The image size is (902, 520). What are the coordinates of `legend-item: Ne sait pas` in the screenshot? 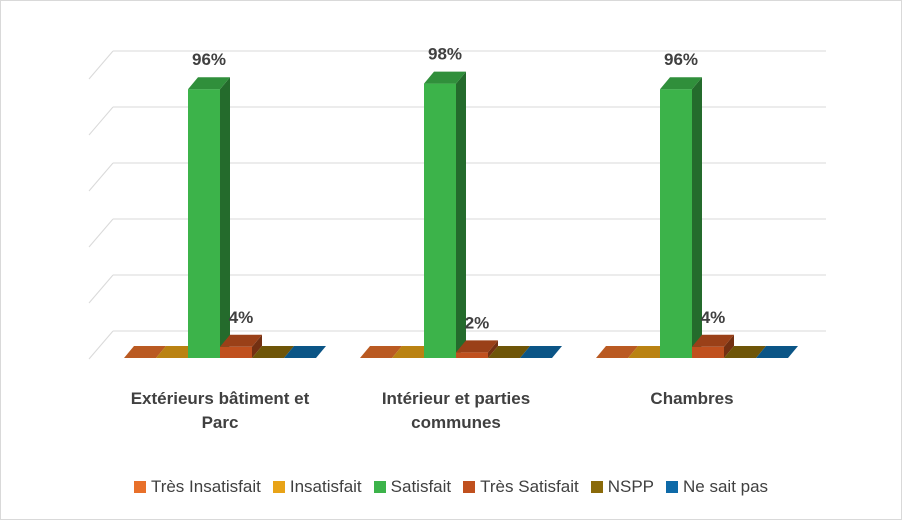 It's located at (717, 487).